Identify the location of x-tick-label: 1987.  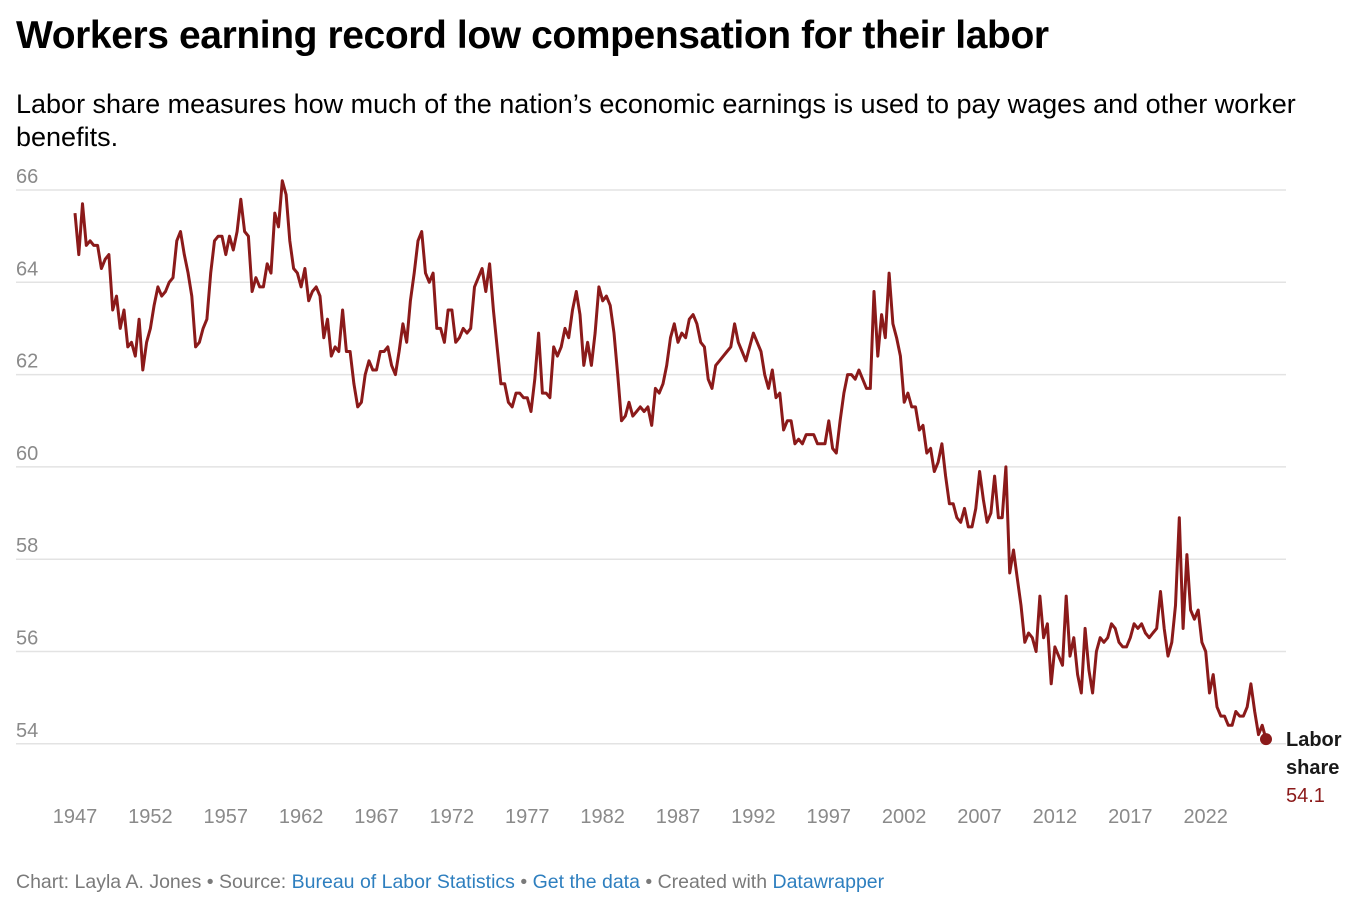
(678, 817).